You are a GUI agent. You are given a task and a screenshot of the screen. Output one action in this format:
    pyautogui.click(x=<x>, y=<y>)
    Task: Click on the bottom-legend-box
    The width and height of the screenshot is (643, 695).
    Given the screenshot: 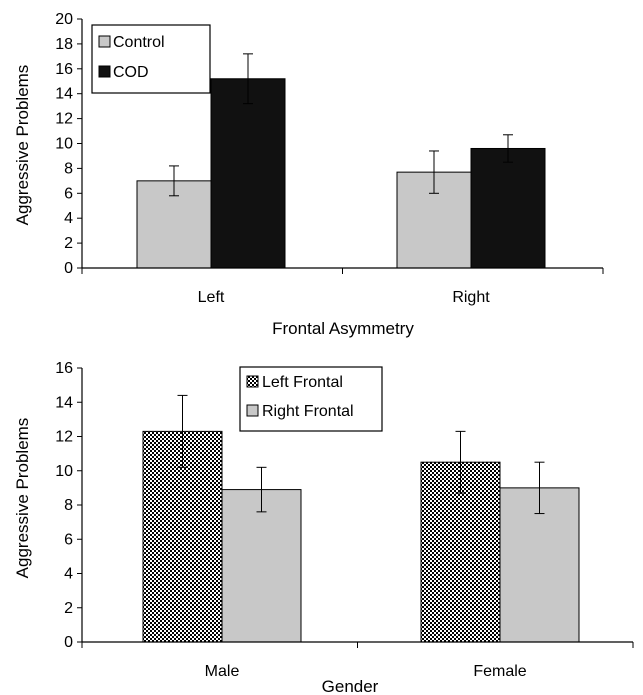 What is the action you would take?
    pyautogui.click(x=311, y=399)
    